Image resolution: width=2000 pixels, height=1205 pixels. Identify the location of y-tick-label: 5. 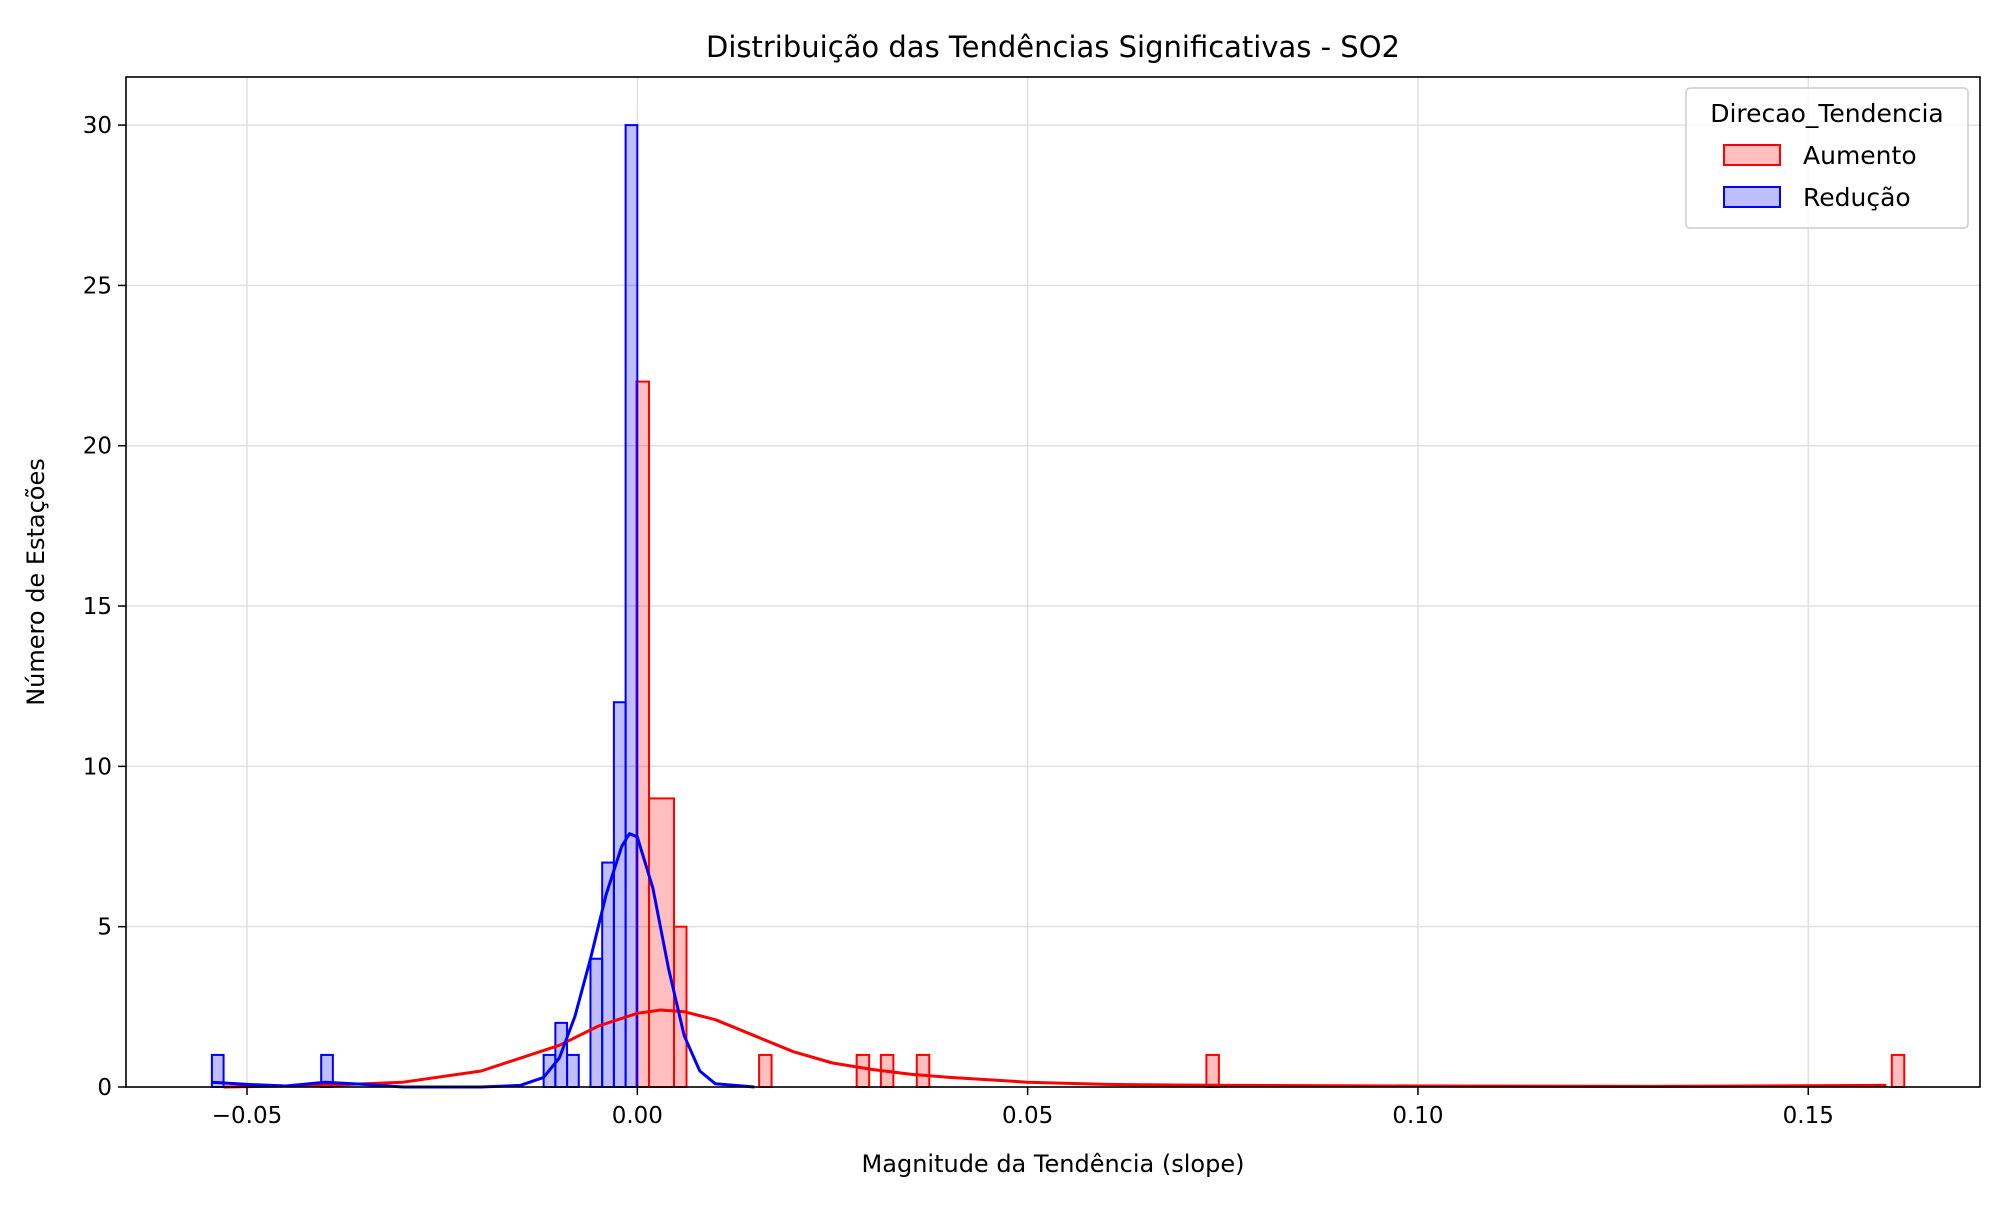
(104, 928).